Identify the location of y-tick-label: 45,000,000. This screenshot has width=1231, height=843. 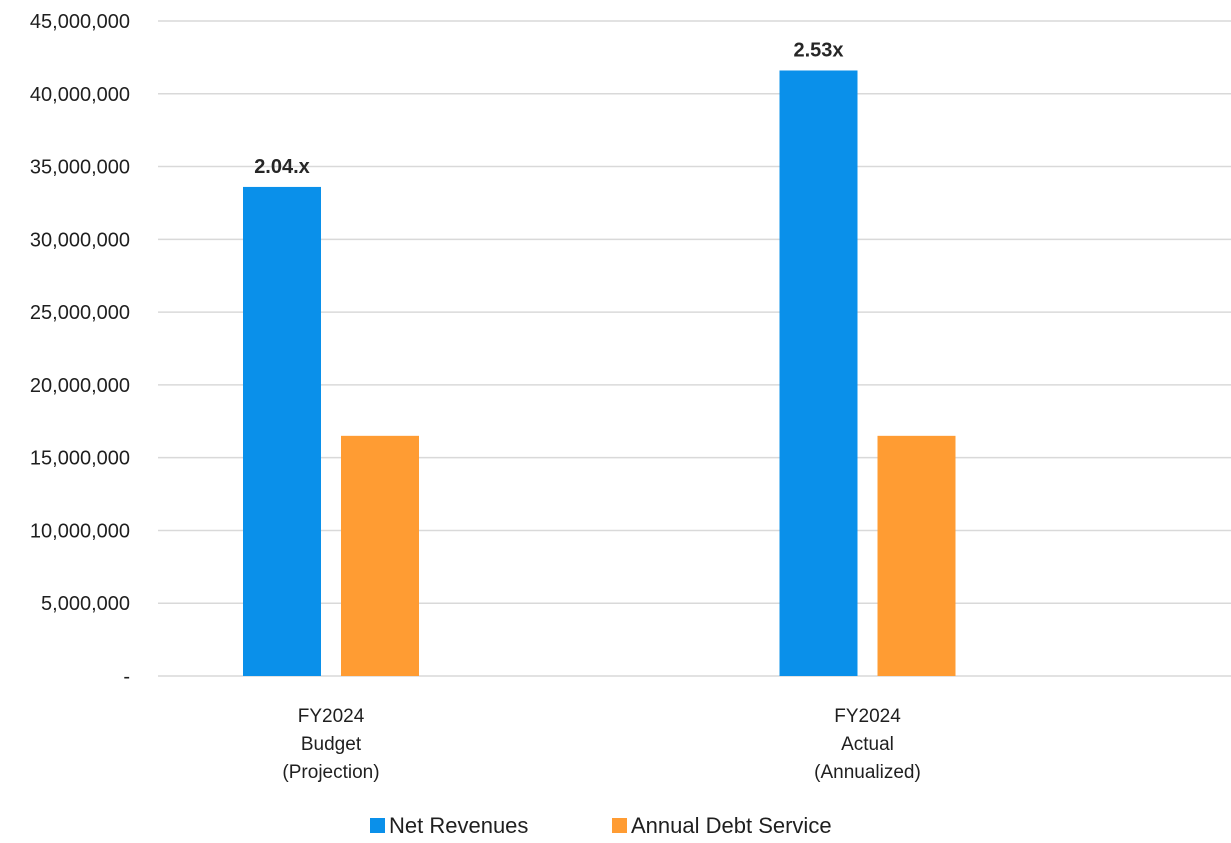
(80, 22).